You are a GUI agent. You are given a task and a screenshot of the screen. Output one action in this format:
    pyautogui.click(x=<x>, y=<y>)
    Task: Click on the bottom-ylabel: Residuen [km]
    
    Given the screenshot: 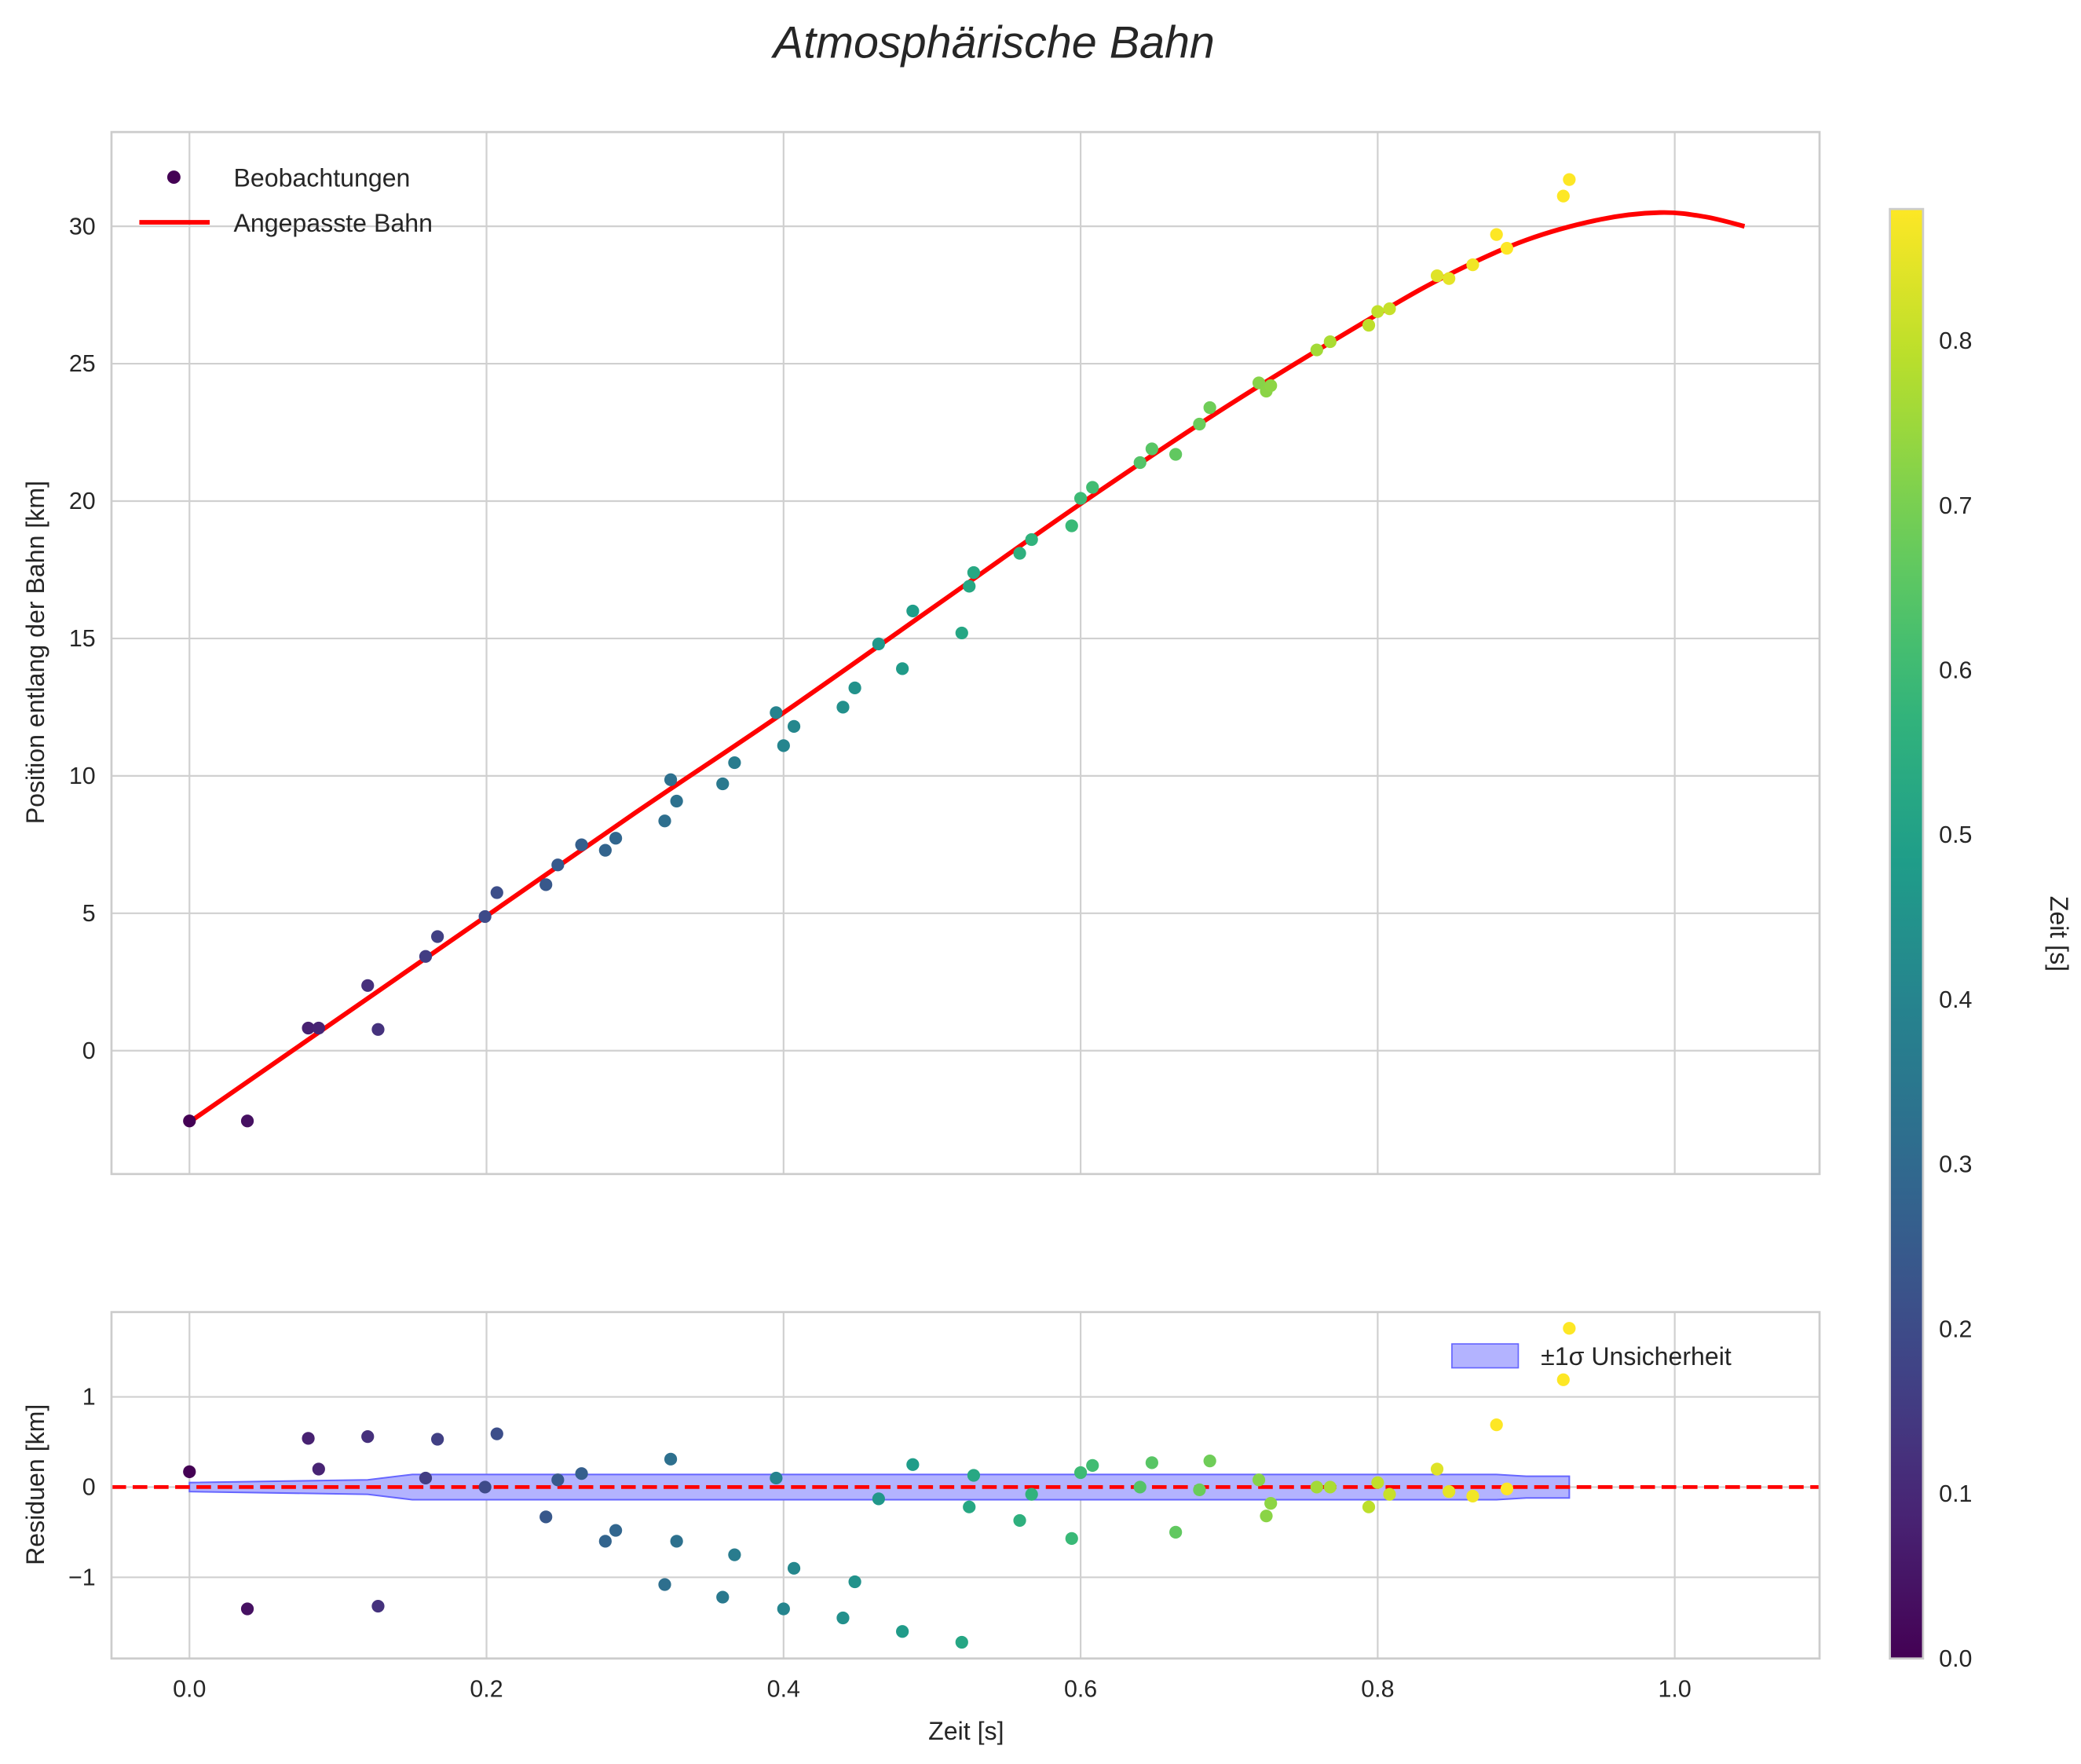 What is the action you would take?
    pyautogui.click(x=35, y=1485)
    